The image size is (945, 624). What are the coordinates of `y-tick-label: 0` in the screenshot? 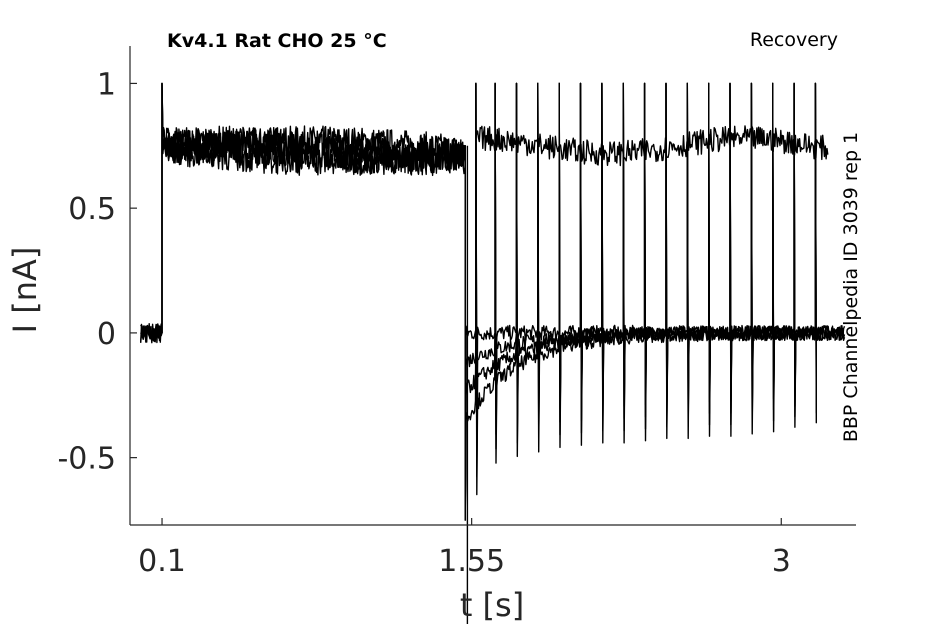 It's located at (106, 334).